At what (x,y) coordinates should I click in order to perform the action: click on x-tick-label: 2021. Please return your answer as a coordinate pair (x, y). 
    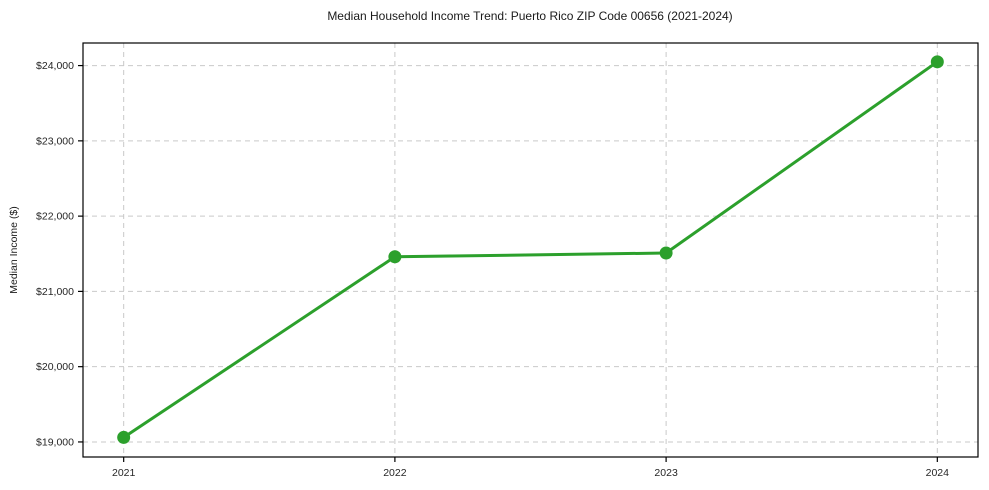
    Looking at the image, I should click on (124, 473).